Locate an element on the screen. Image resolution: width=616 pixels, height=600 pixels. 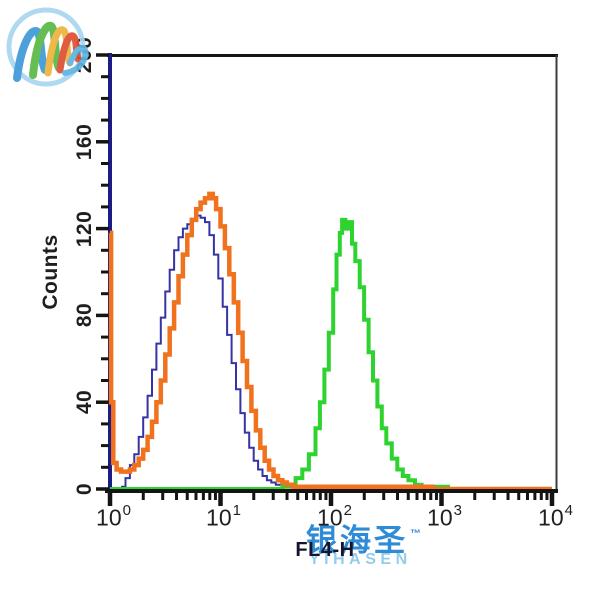
watermark-tm: ™ is located at coordinates (415, 534).